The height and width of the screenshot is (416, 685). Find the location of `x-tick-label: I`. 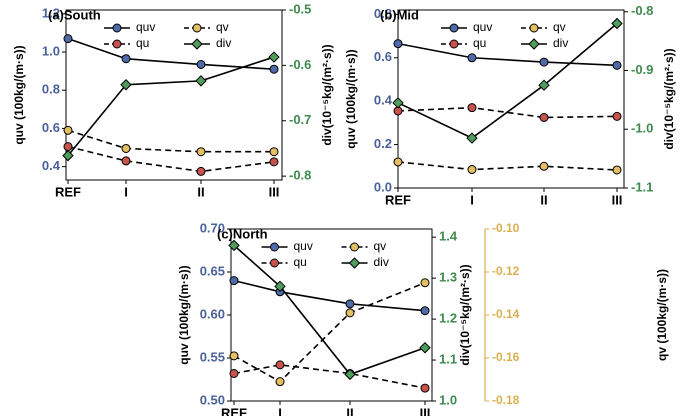

x-tick-label: I is located at coordinates (280, 410).